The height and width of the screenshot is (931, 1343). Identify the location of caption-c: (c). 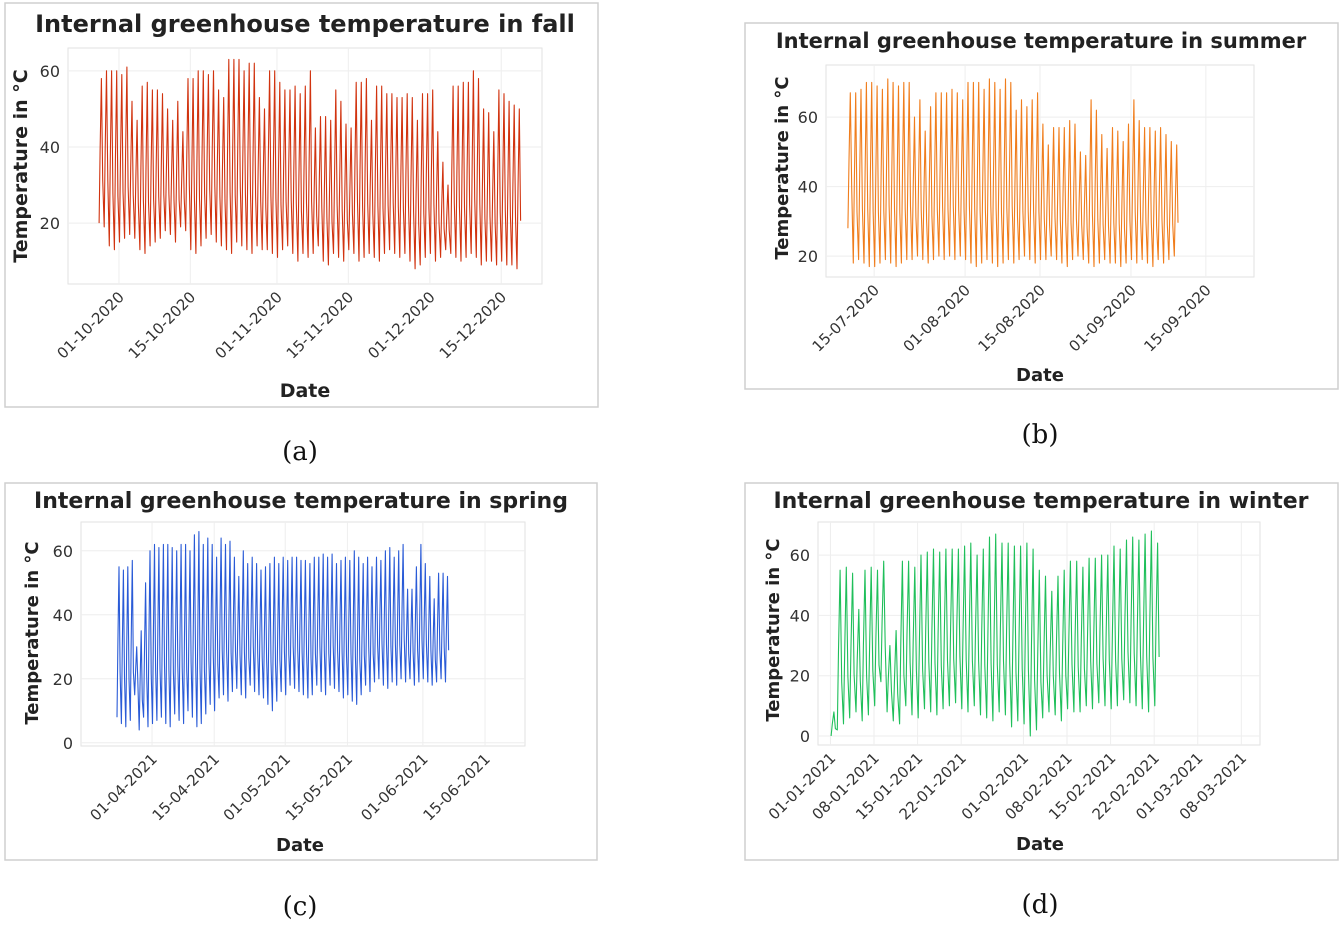
(300, 907).